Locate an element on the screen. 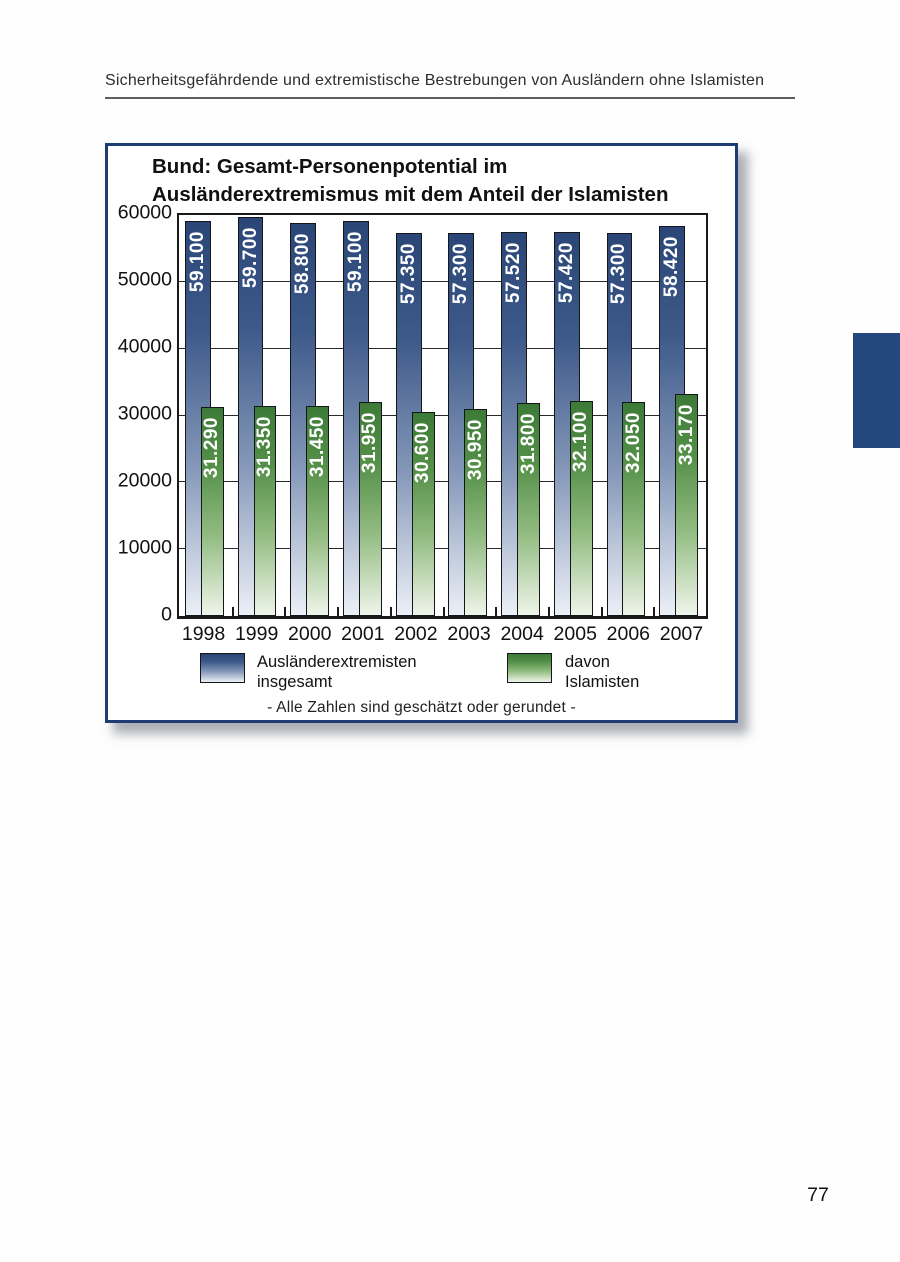 The width and height of the screenshot is (900, 1262). legend-label-islamisten: davon Islamisten is located at coordinates (602, 672).